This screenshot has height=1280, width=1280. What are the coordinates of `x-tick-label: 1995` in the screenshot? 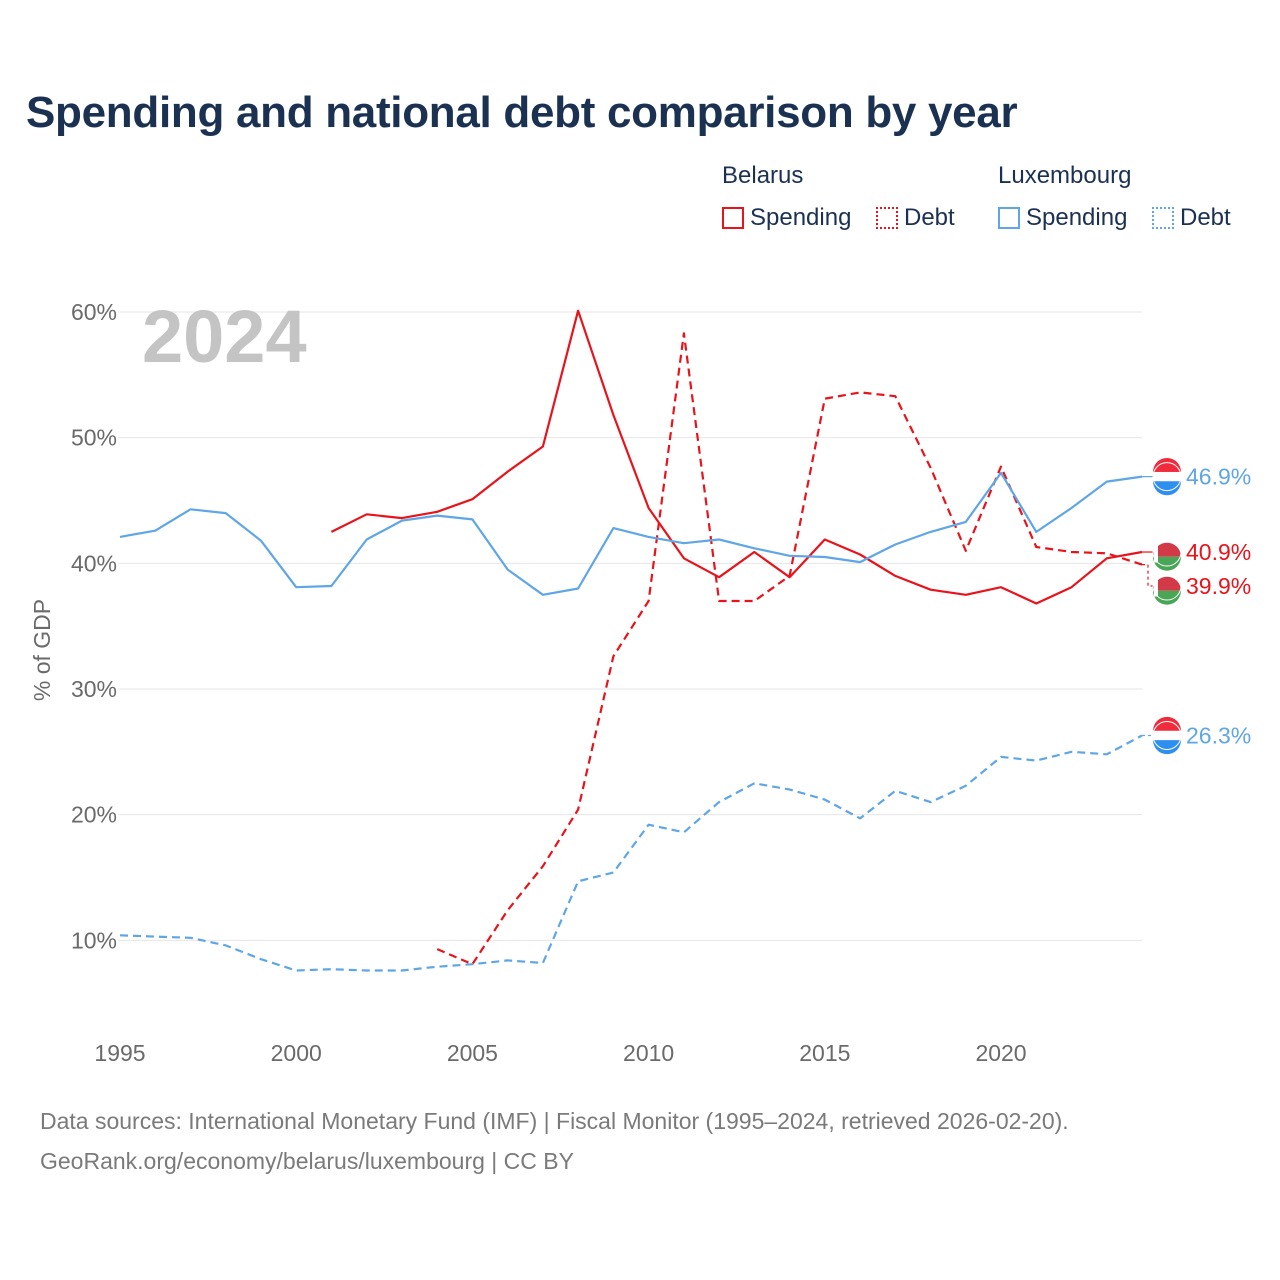 It's located at (119, 1053).